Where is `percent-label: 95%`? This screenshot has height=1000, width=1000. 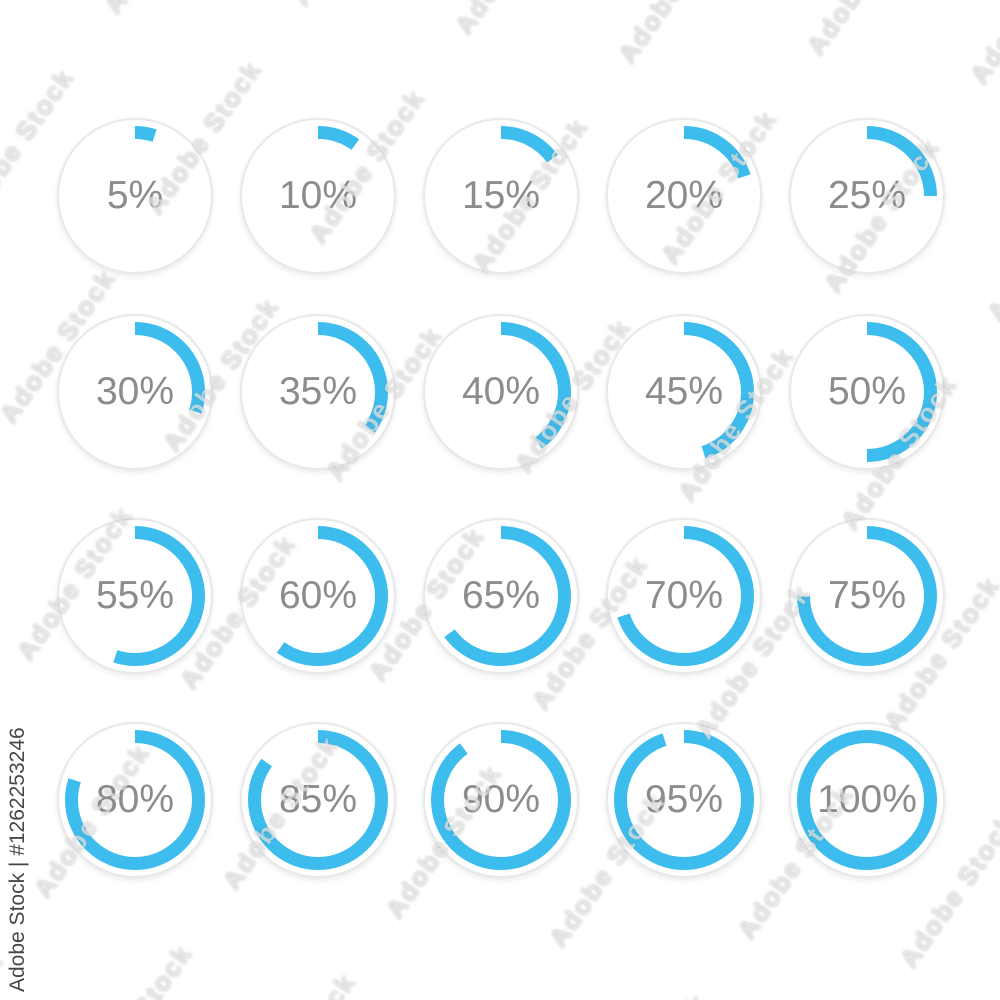
percent-label: 95% is located at coordinates (684, 799).